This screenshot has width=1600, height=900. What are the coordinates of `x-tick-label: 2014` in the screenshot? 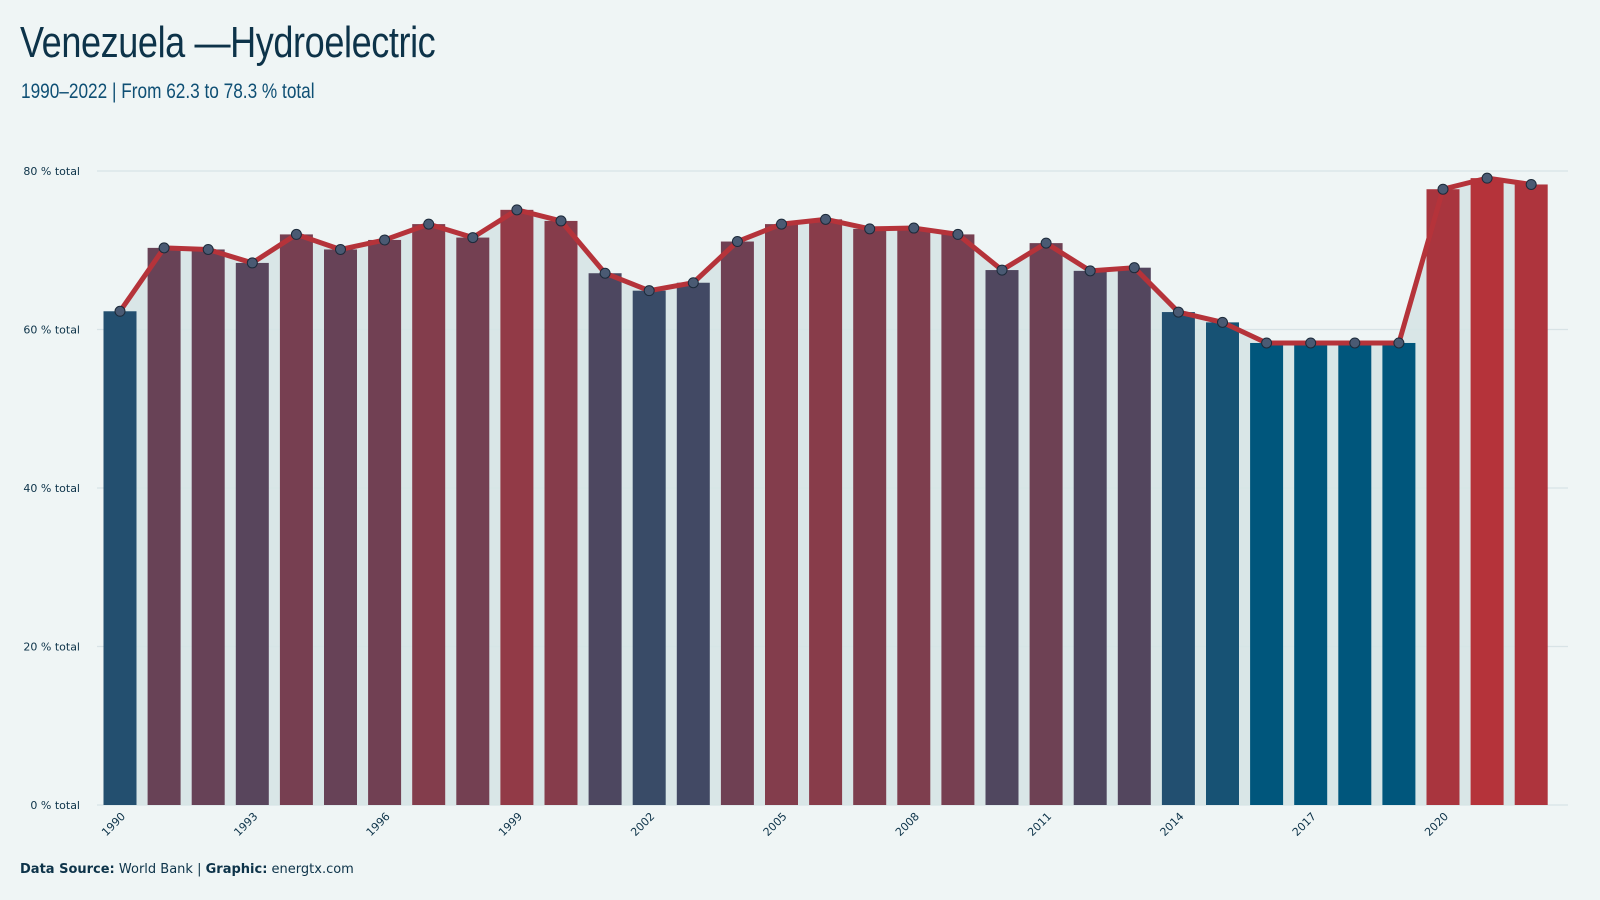 It's located at (1172, 824).